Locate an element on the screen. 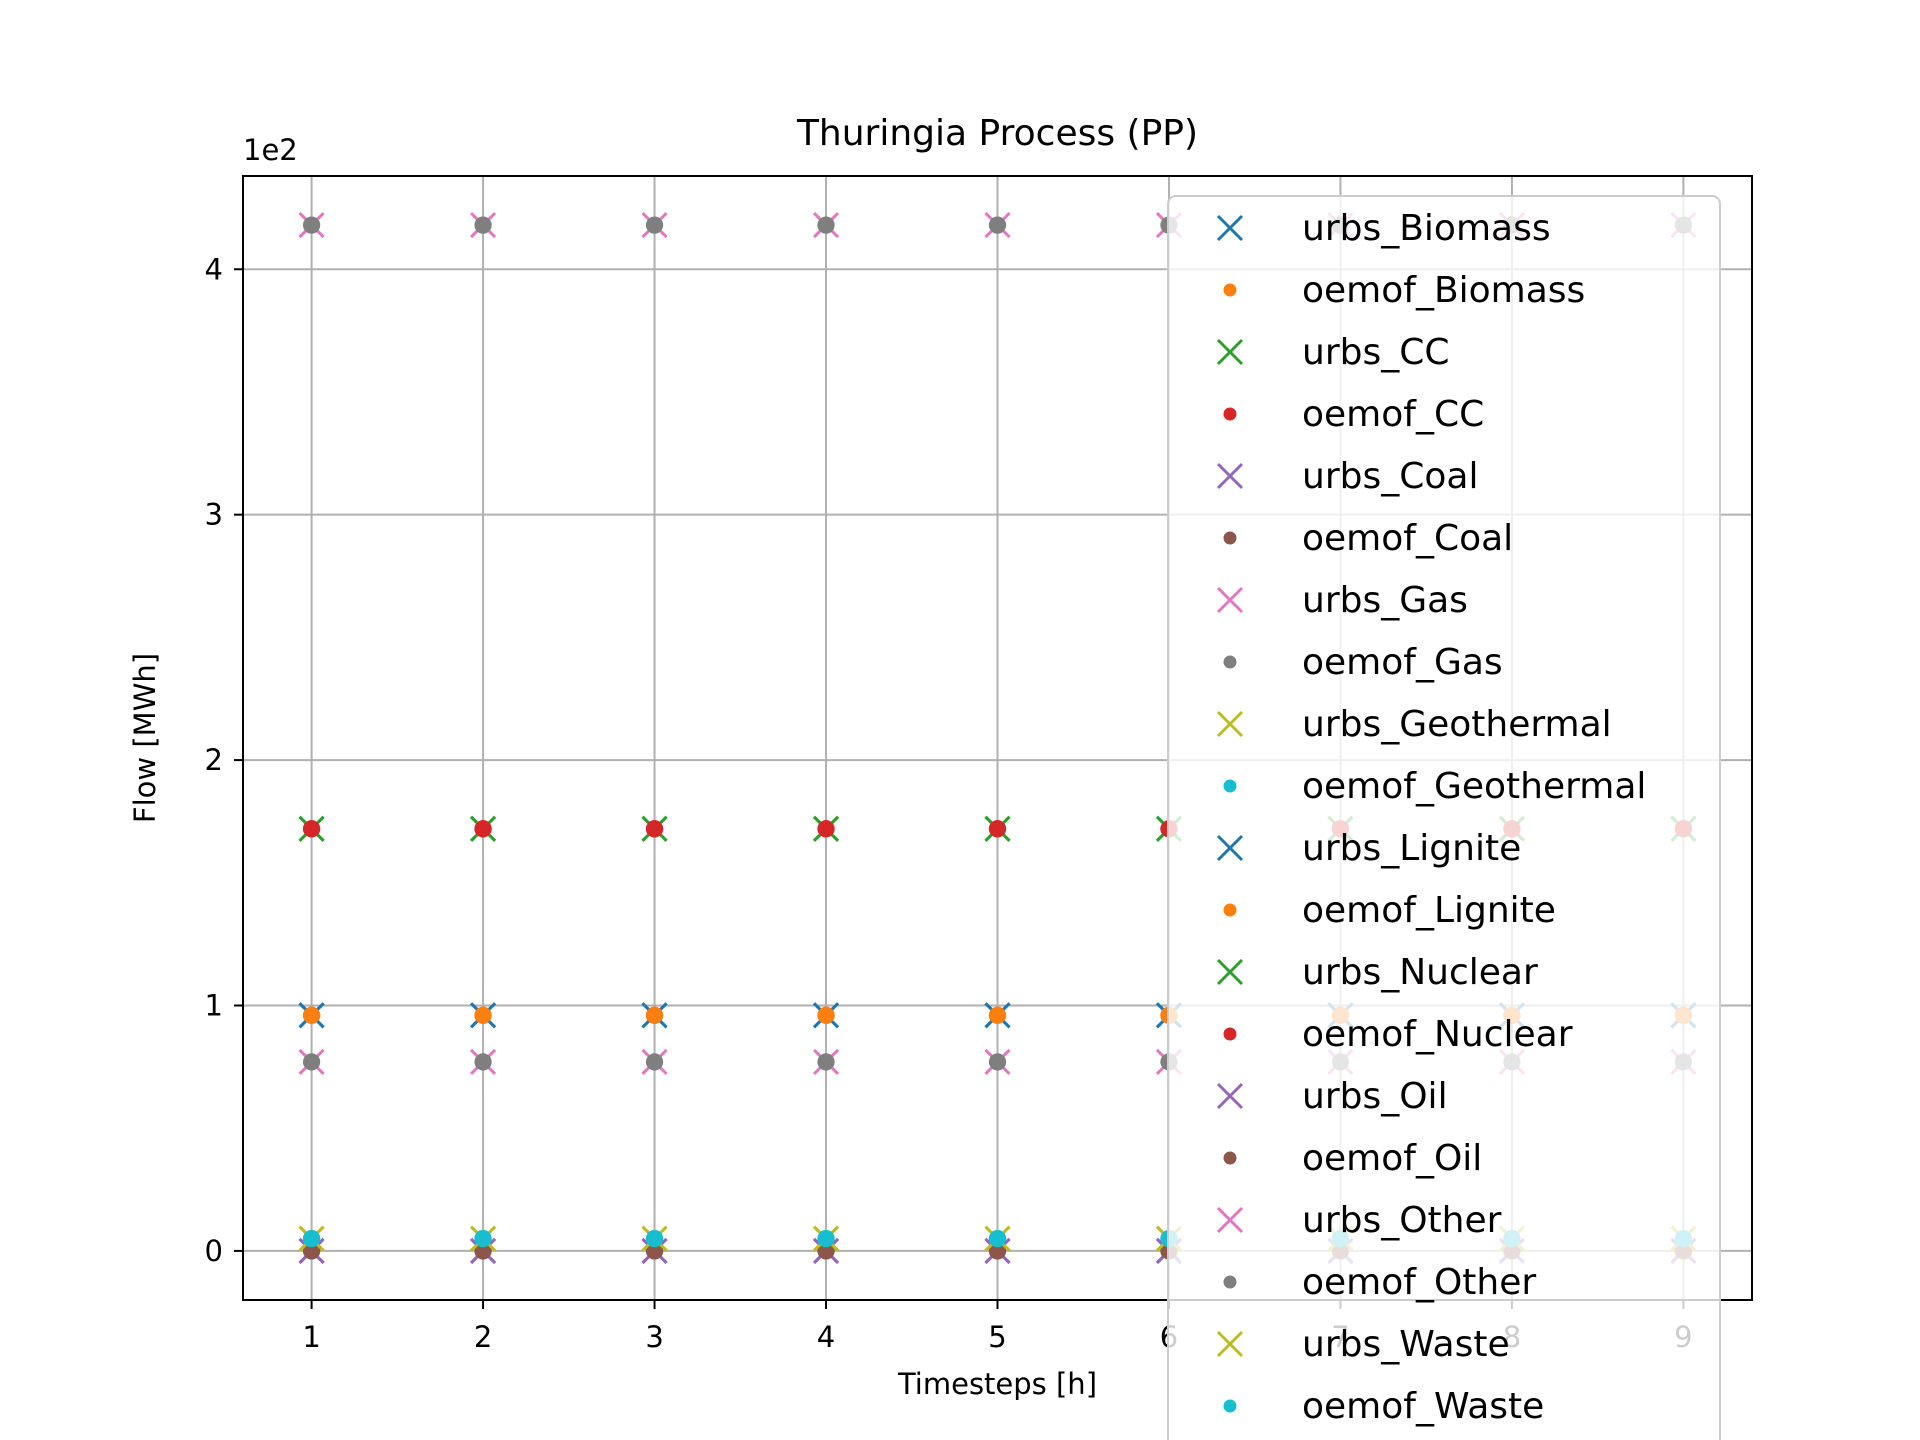  y-tick-label: 2 is located at coordinates (214, 760).